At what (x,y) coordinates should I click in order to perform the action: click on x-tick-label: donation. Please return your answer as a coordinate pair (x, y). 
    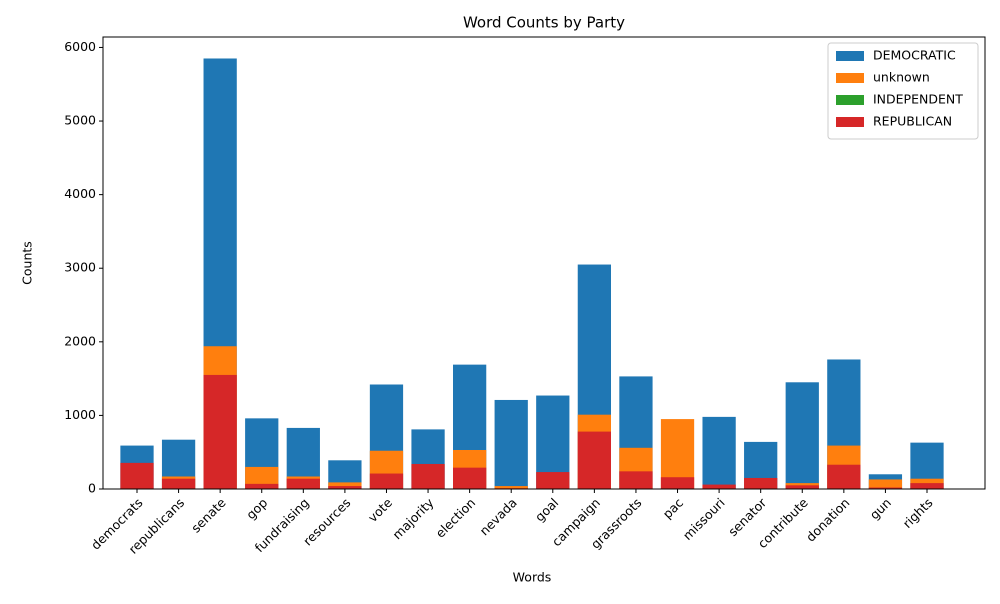
    Looking at the image, I should click on (828, 520).